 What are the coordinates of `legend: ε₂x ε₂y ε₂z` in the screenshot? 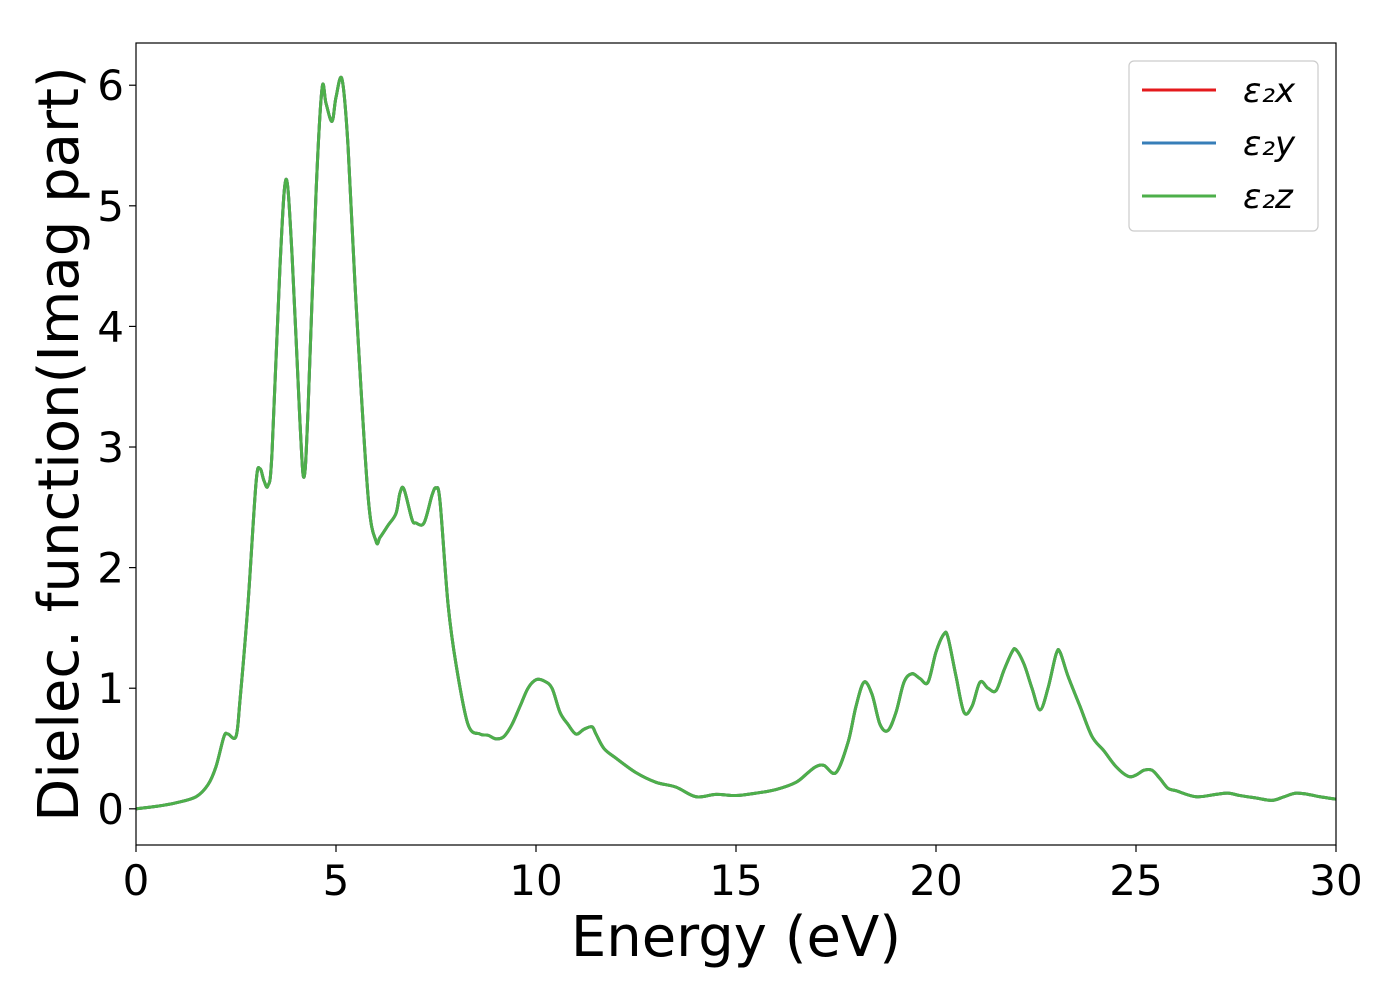 It's located at (1223, 146).